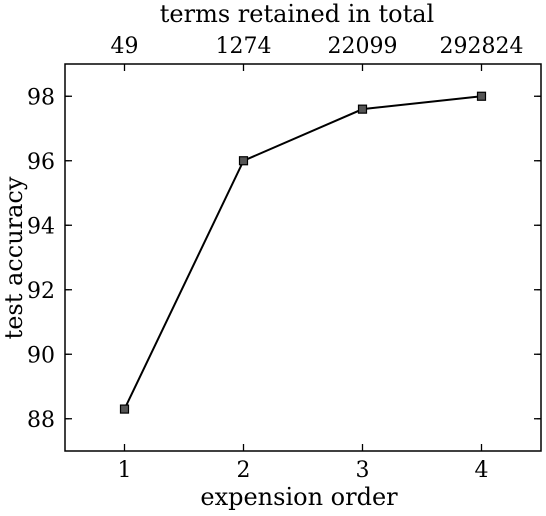  I want to click on y-tick-label: 96, so click(41, 162).